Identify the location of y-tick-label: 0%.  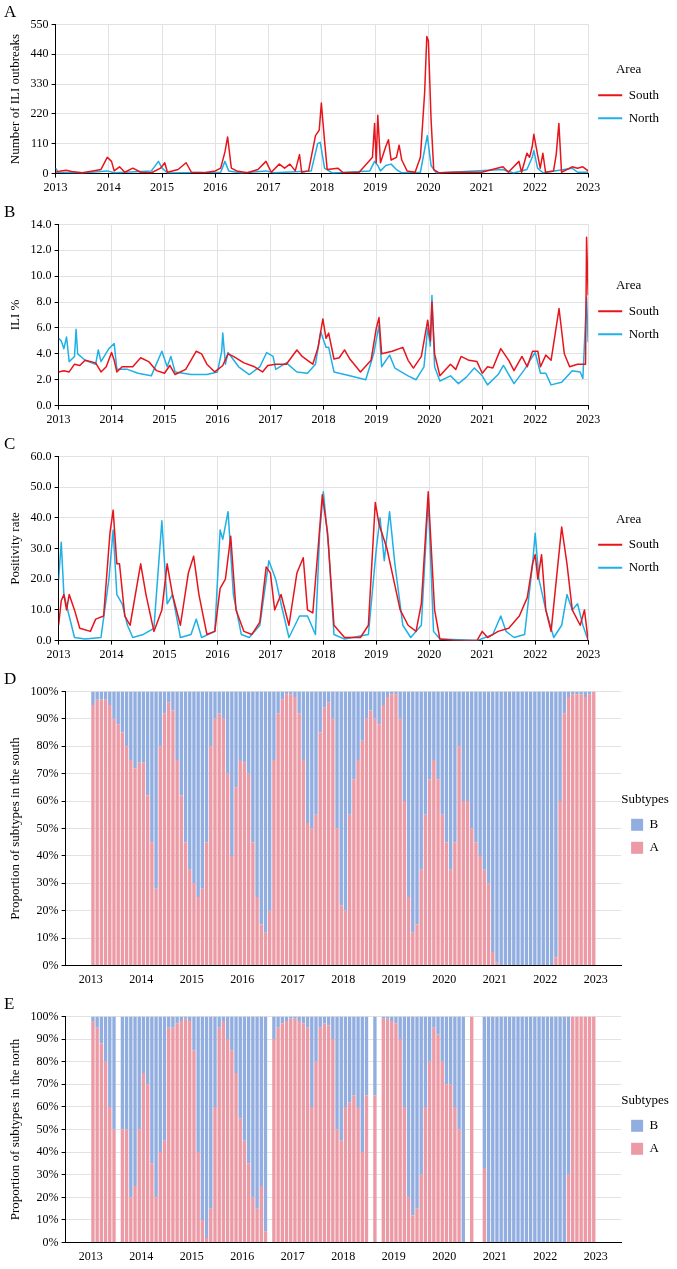
(50, 1241).